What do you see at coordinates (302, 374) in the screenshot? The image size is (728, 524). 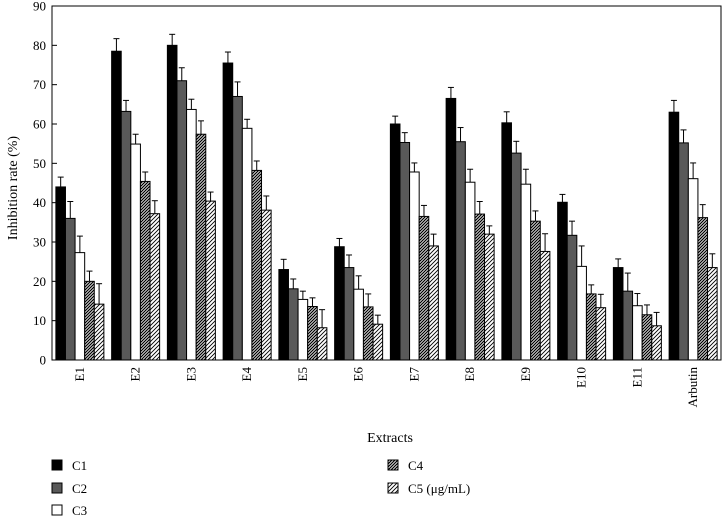 I see `x-tick-label: E5` at bounding box center [302, 374].